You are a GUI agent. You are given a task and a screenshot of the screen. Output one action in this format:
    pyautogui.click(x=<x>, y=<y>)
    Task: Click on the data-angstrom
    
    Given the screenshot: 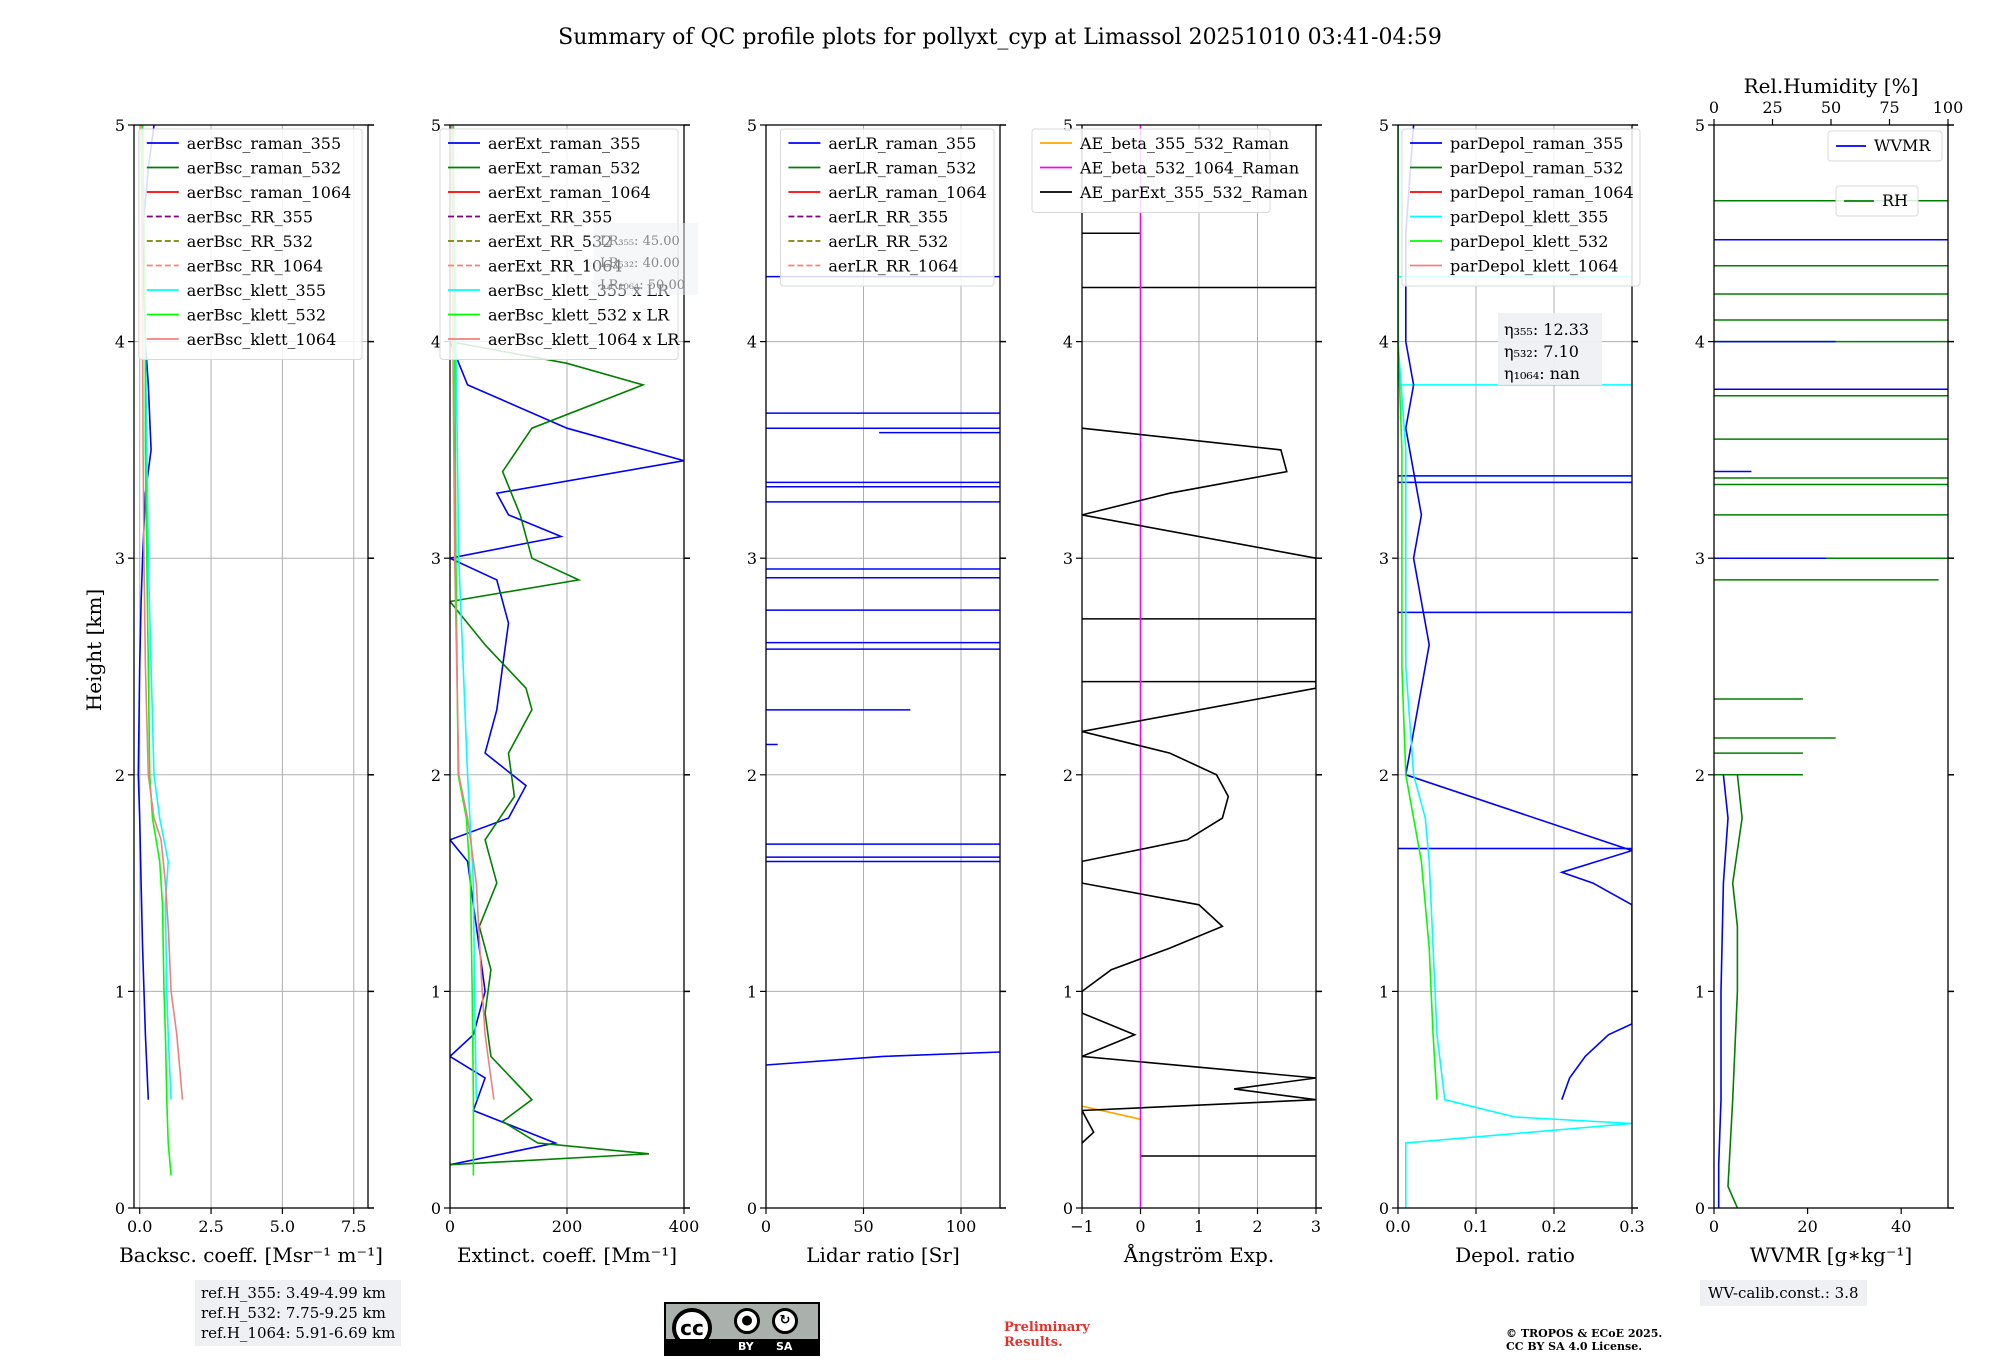 What is the action you would take?
    pyautogui.click(x=1199, y=666)
    